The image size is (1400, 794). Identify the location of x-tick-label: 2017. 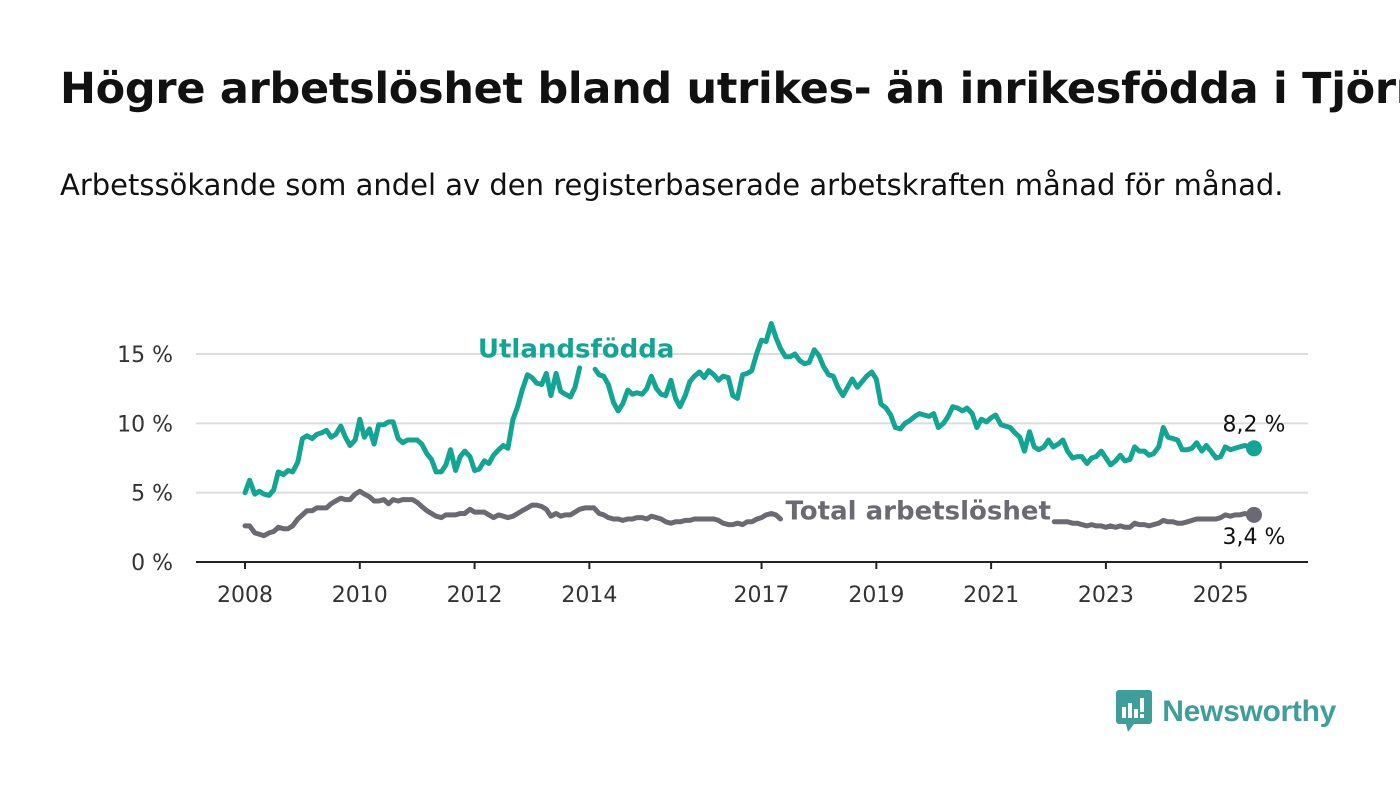
(762, 595).